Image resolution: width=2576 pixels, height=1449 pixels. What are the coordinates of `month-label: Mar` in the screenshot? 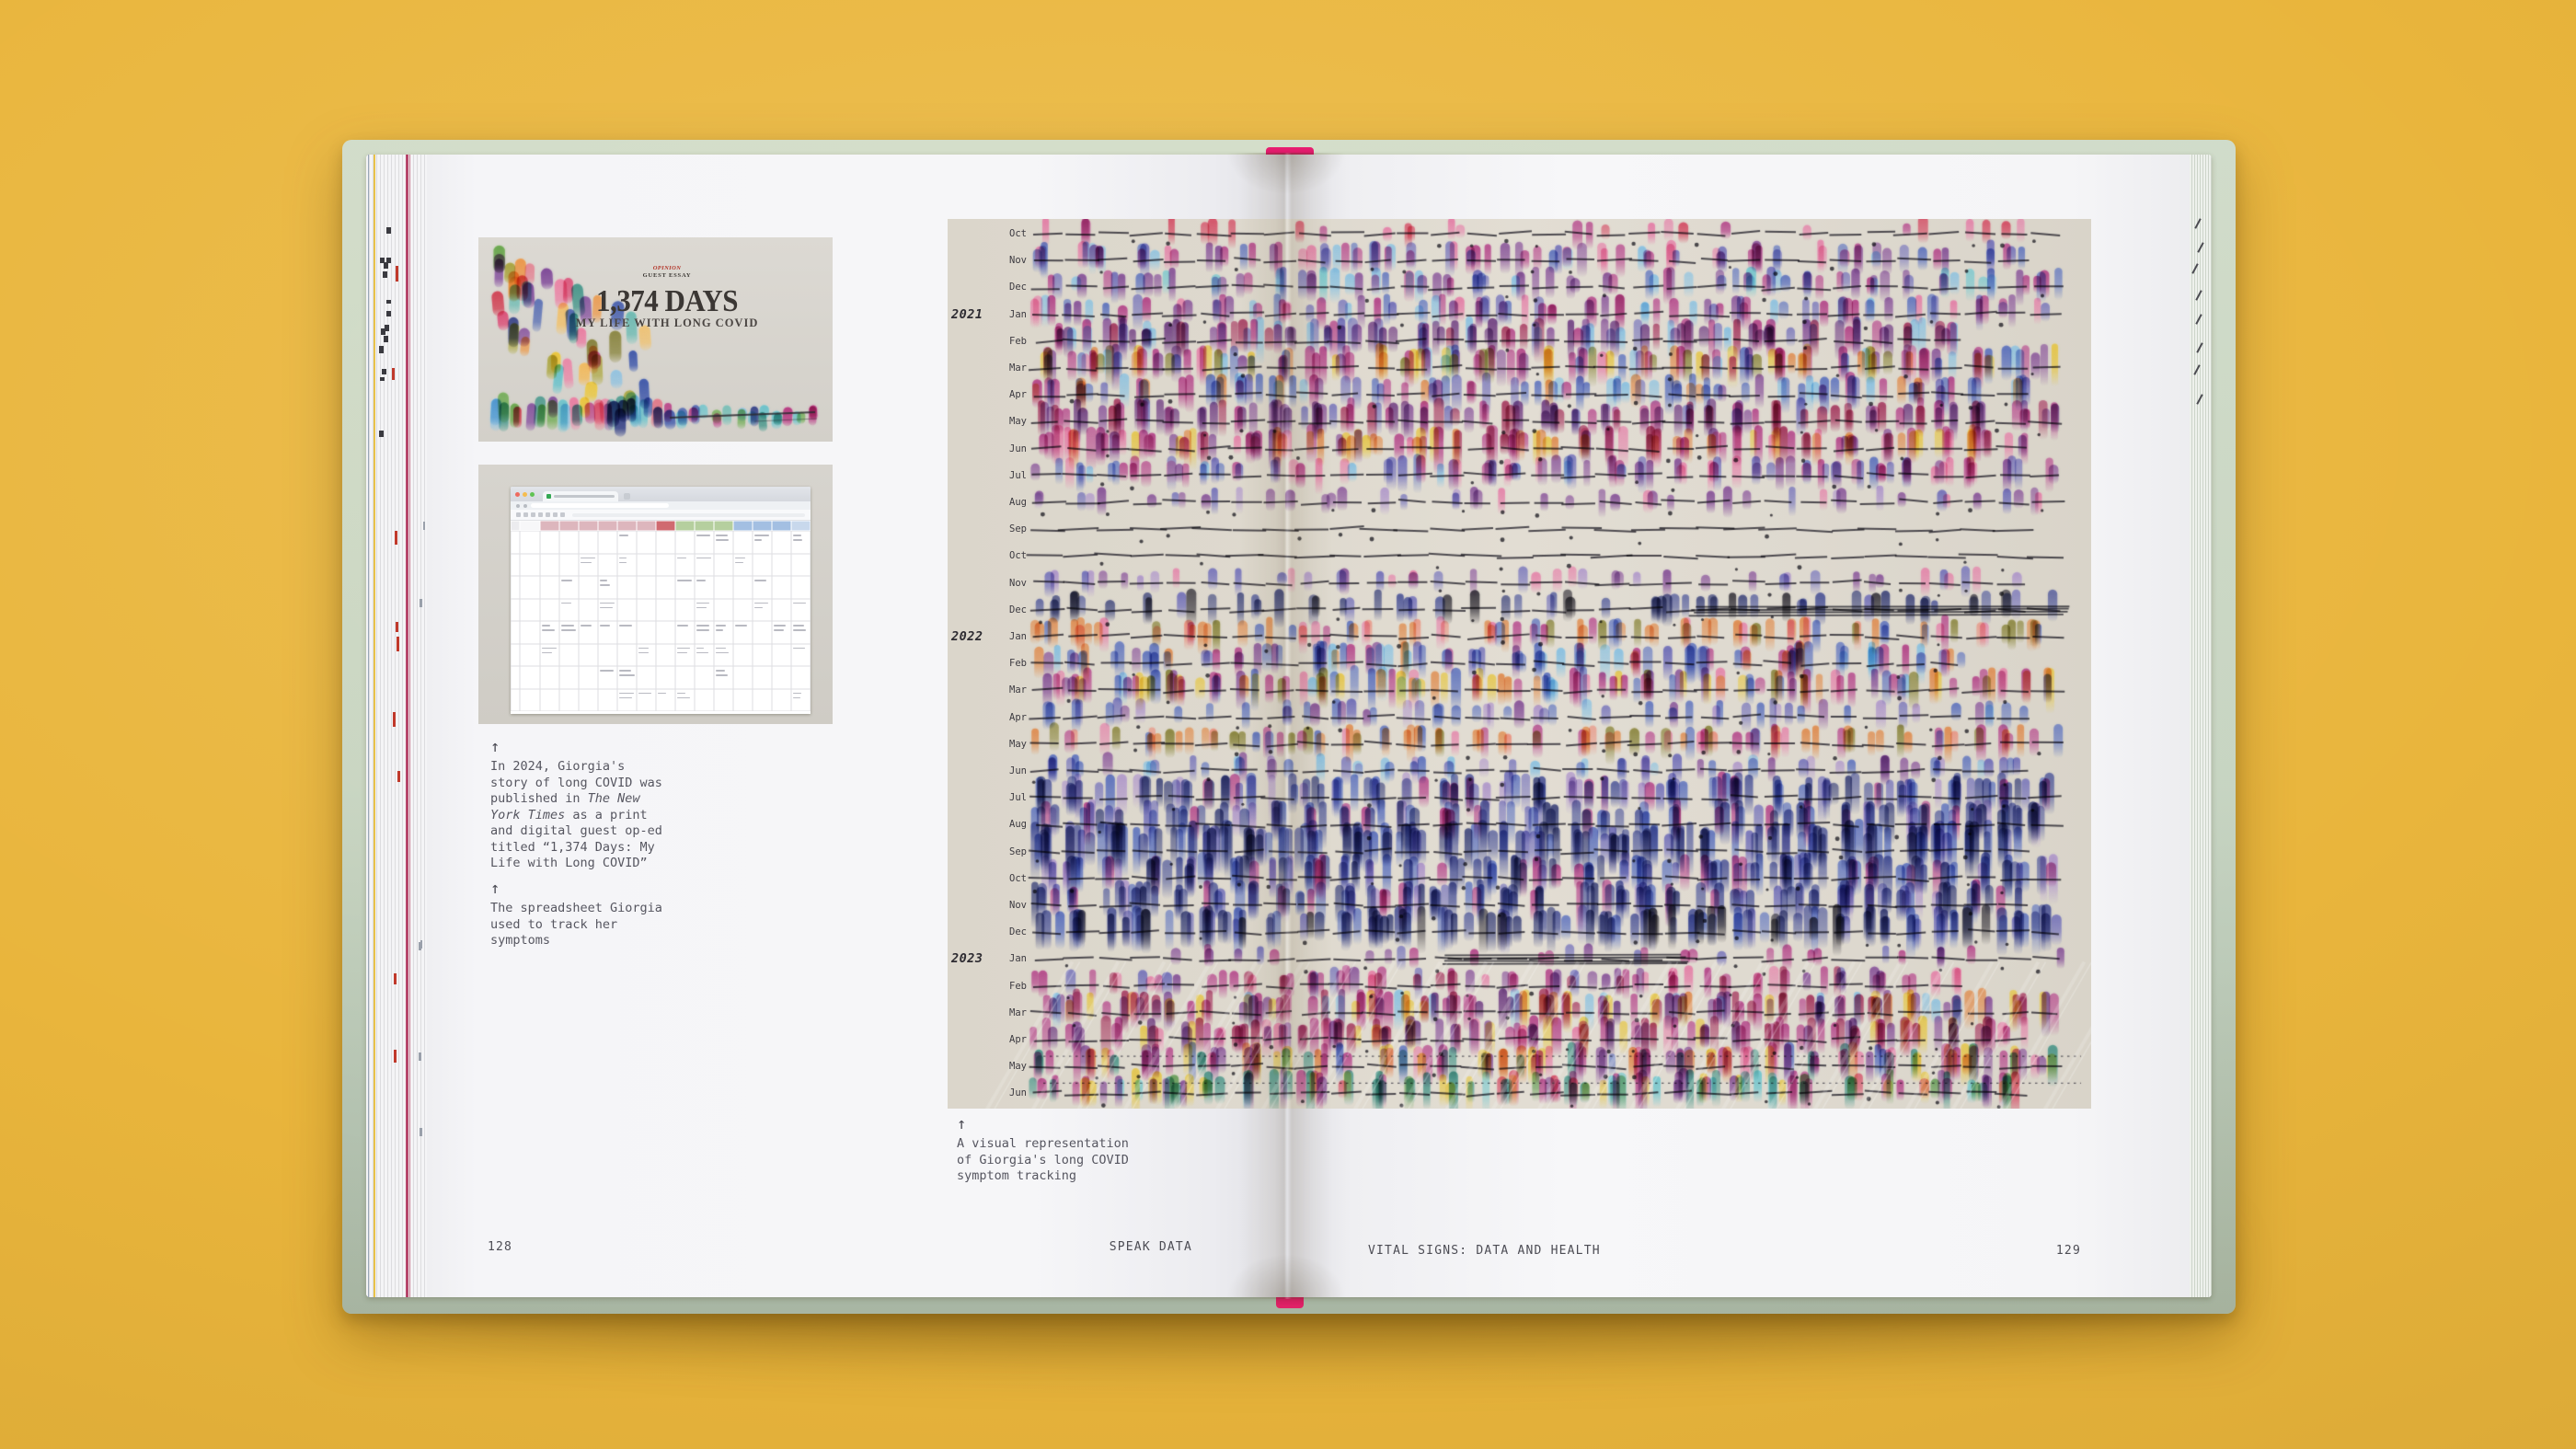 It's located at (987, 690).